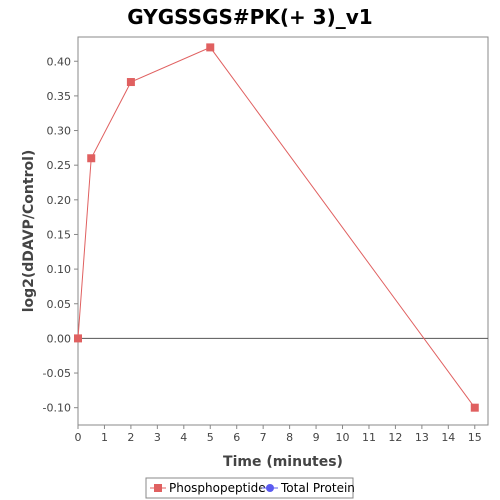 The width and height of the screenshot is (500, 500). Describe the element at coordinates (104, 437) in the screenshot. I see `x-tick-label: 1` at that location.